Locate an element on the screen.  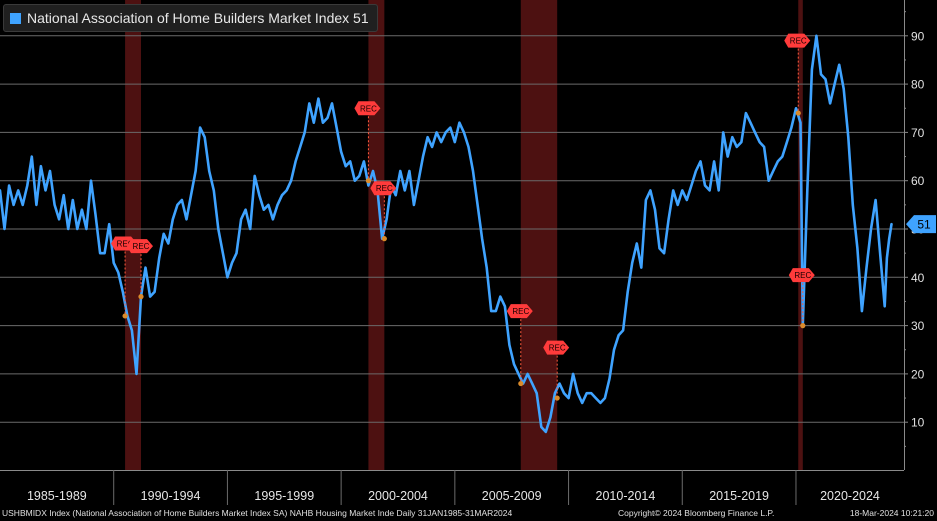
y-tick-label: 30 is located at coordinates (918, 326).